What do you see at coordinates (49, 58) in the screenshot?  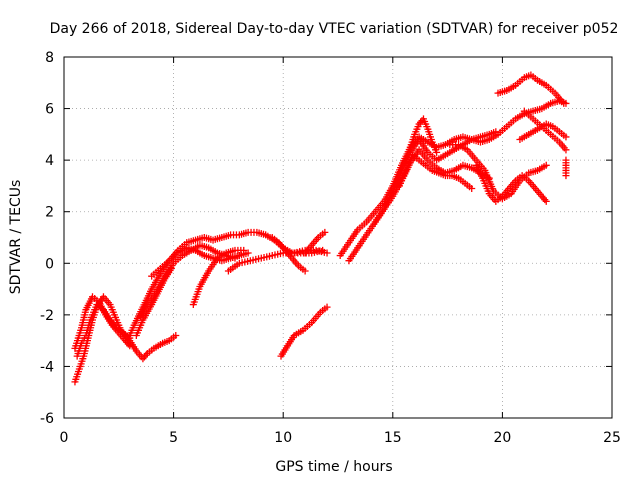 I see `y-tick-label: 8` at bounding box center [49, 58].